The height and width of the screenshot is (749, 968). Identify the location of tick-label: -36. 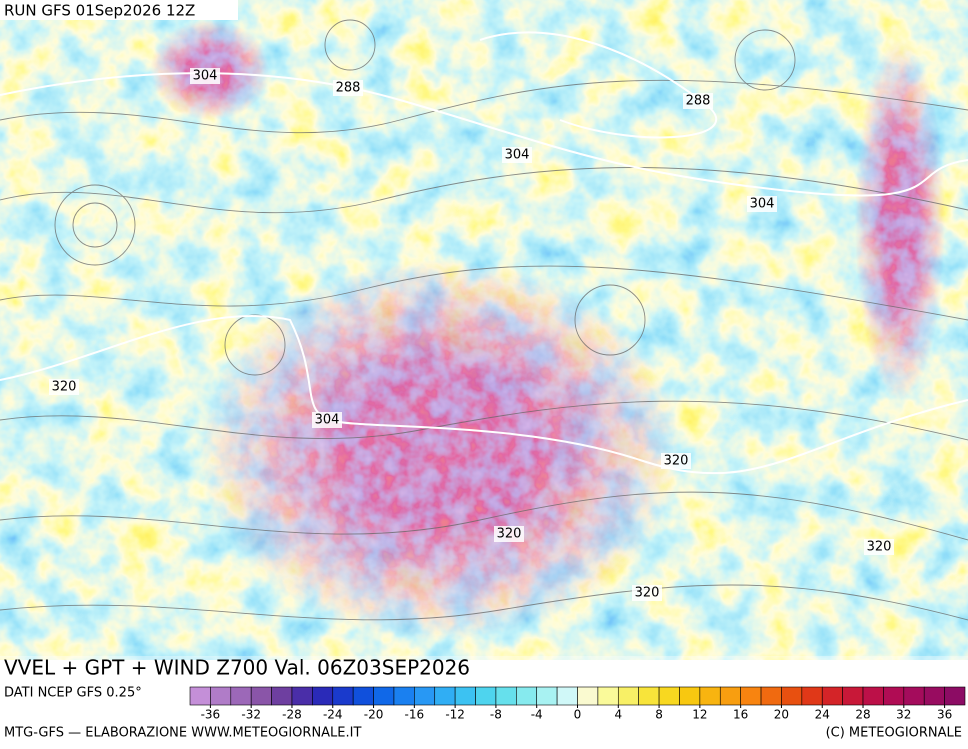
(211, 715).